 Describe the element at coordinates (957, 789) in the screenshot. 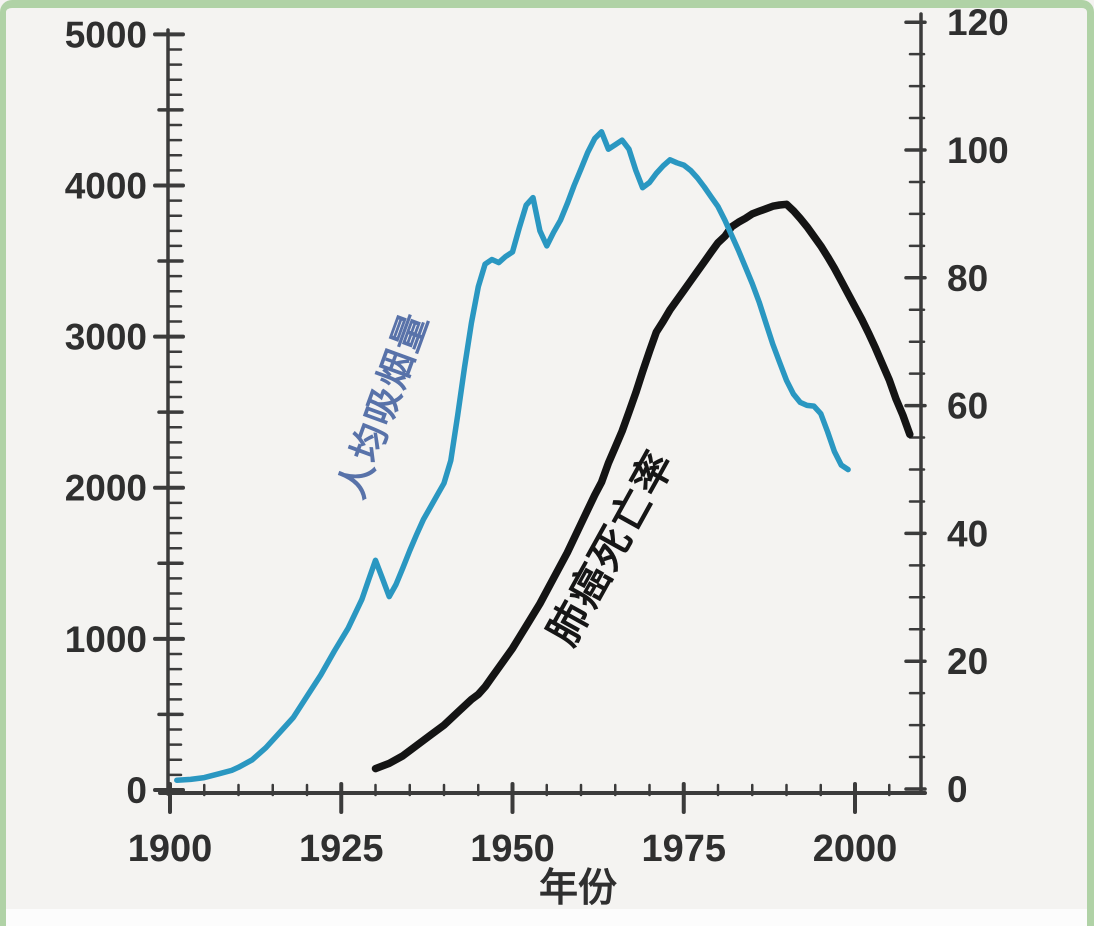

I see `right-axis-tick-label: 0` at that location.